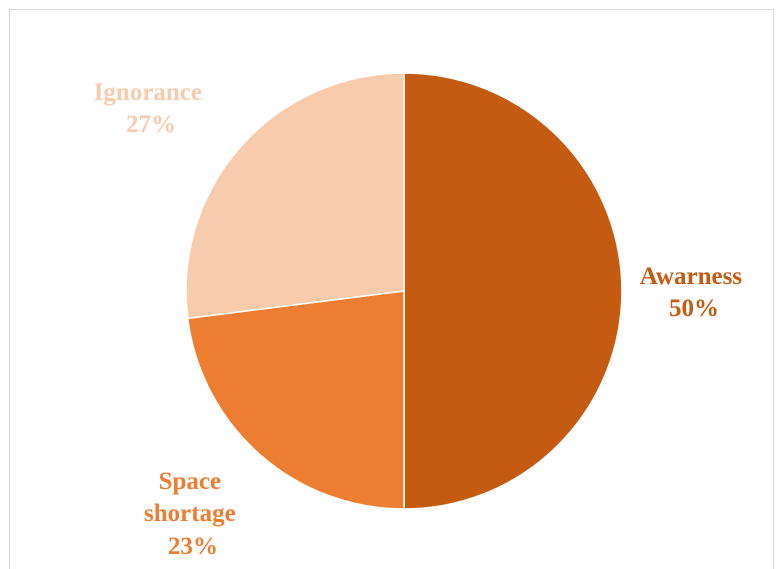  Describe the element at coordinates (151, 108) in the screenshot. I see `slice-label-ignorance: Ignorance 27%` at that location.